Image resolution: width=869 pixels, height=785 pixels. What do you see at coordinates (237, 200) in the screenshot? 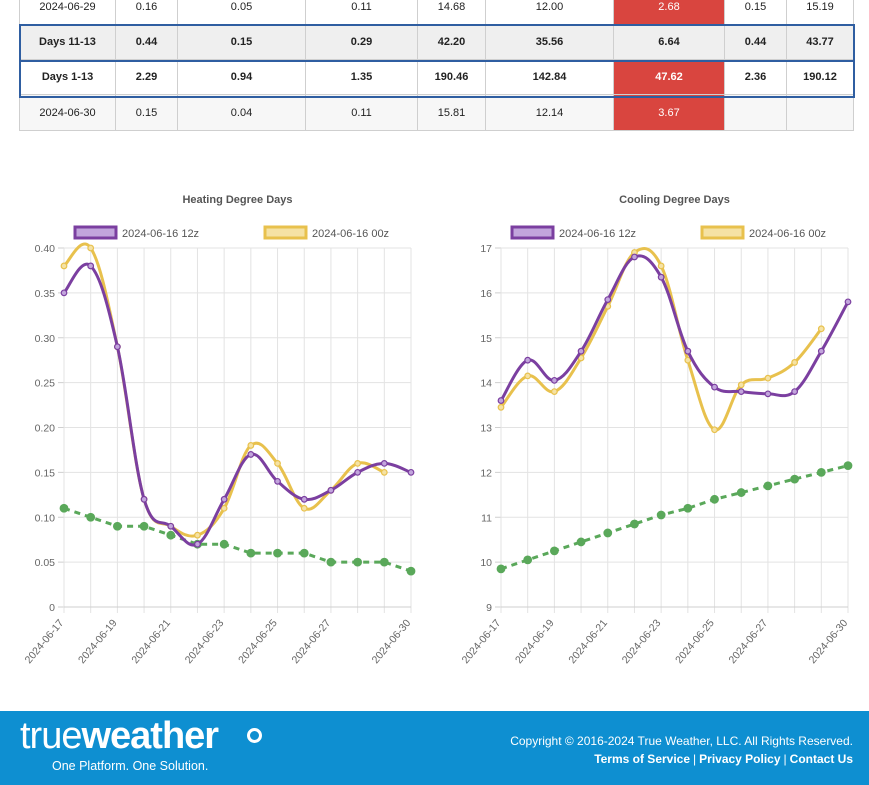
I see `chart-title: Heating Degree Days` at bounding box center [237, 200].